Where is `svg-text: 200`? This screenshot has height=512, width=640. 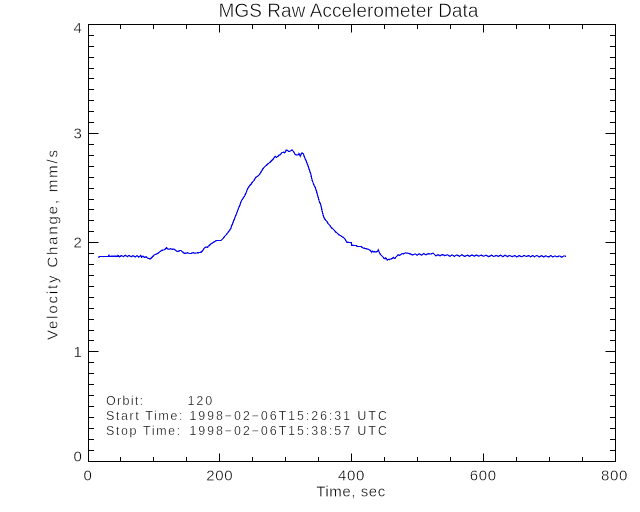 svg-text: 200 is located at coordinates (219, 476).